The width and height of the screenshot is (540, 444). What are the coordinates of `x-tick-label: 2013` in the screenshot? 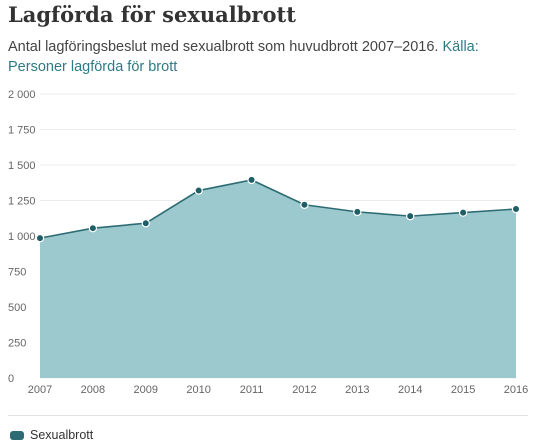 It's located at (357, 390).